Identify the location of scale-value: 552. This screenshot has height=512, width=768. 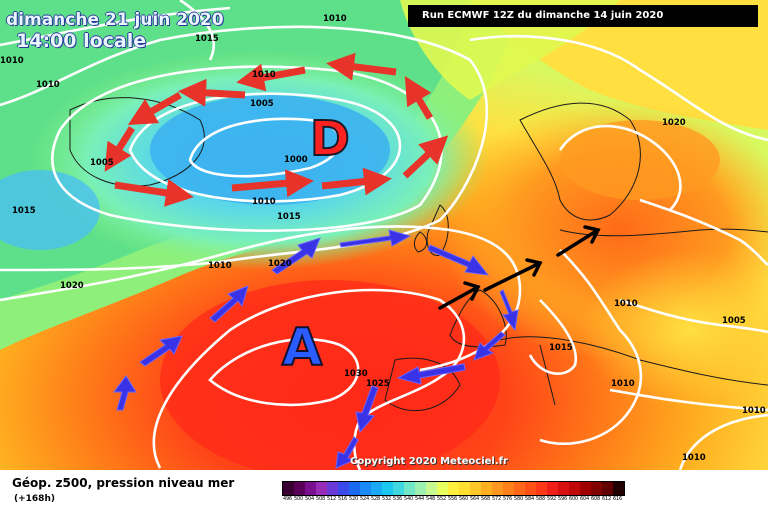
(441, 499).